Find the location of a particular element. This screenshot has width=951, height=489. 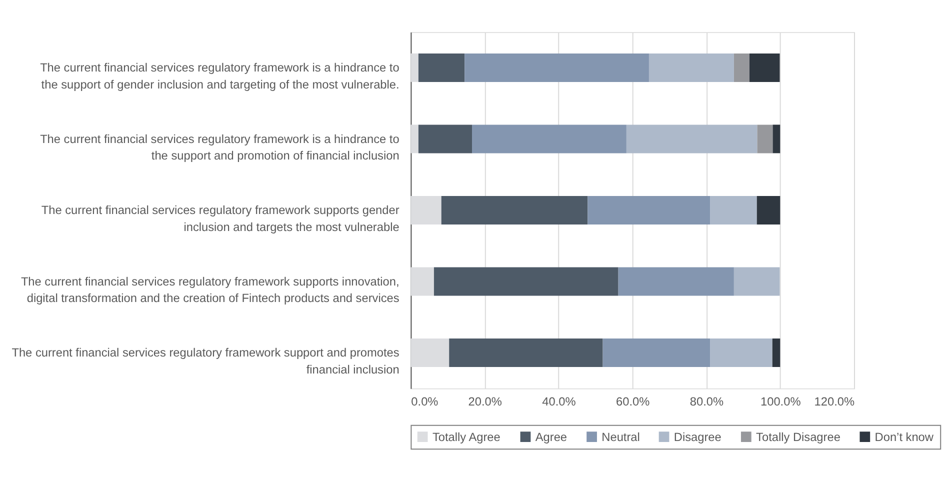

y-tick-label: The current financial services regulatory framework supports innovation, digital transformation and the creation of Fintech products and services is located at coordinates (210, 290).